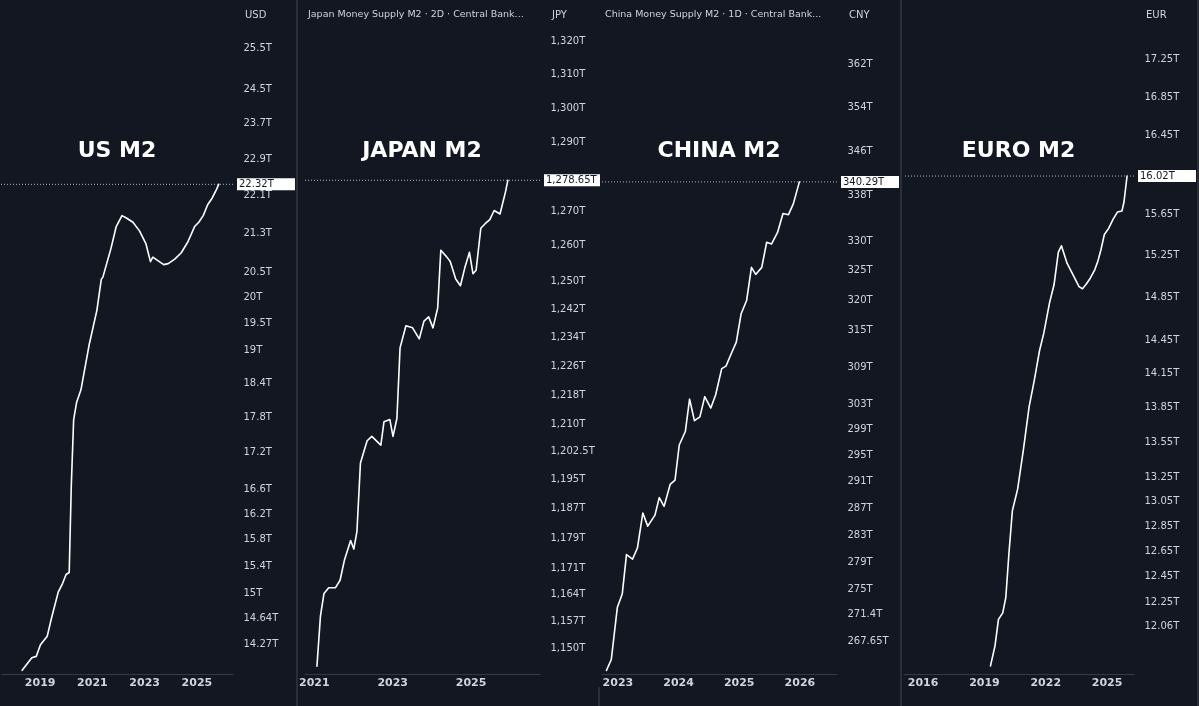  I want to click on y-tick-label: 20.5T, so click(258, 272).